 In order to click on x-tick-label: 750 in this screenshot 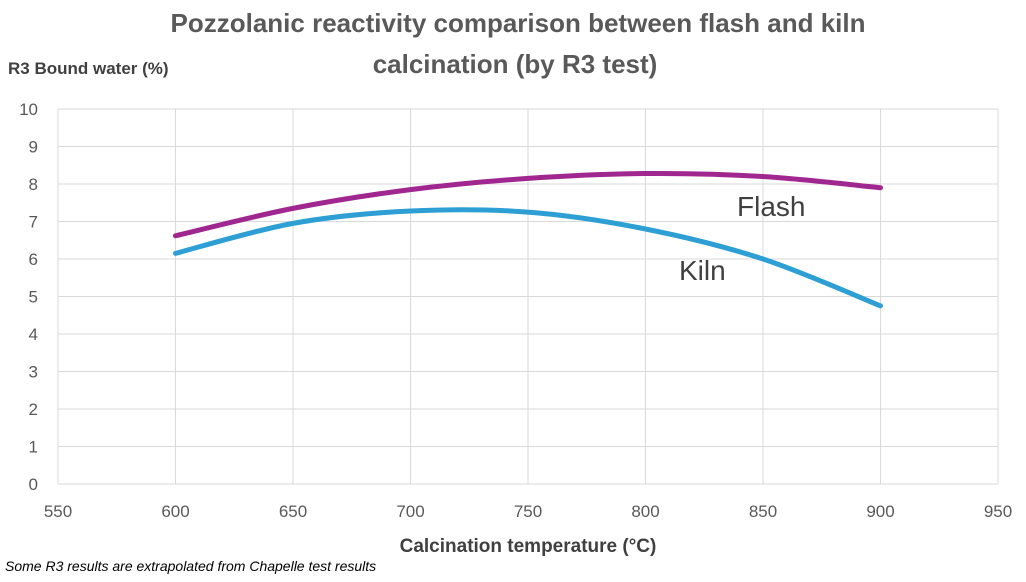, I will do `click(528, 511)`.